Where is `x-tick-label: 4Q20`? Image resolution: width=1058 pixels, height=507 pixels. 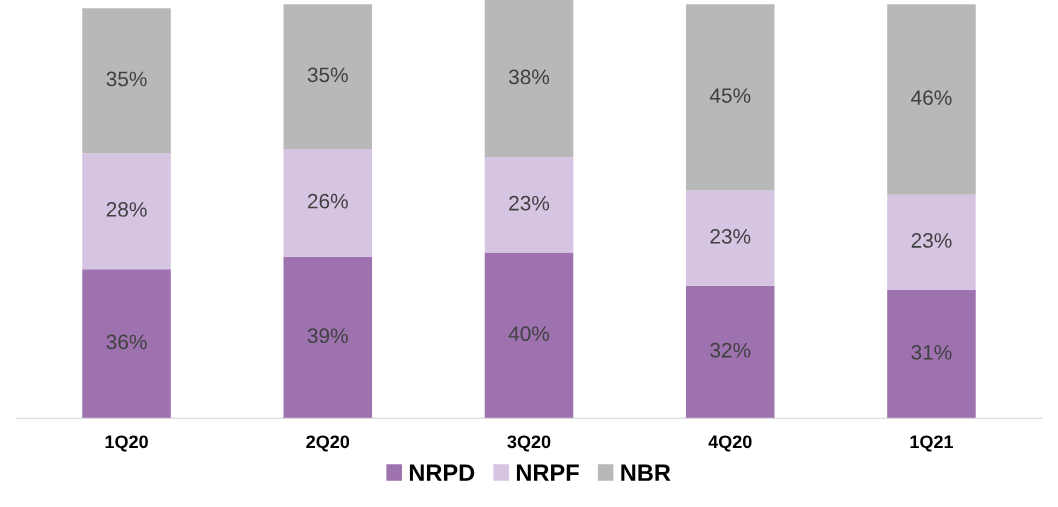 x-tick-label: 4Q20 is located at coordinates (730, 443).